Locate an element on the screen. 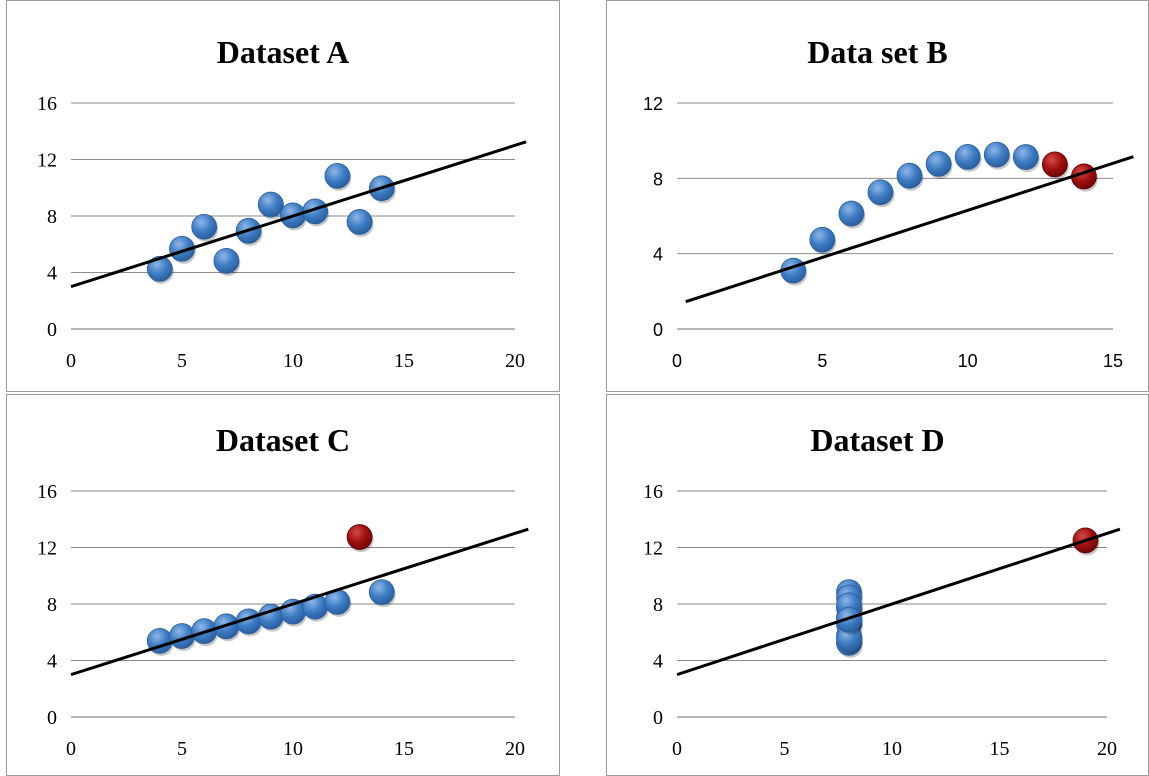 The image size is (1149, 776). chart-title: Dataset A is located at coordinates (283, 52).